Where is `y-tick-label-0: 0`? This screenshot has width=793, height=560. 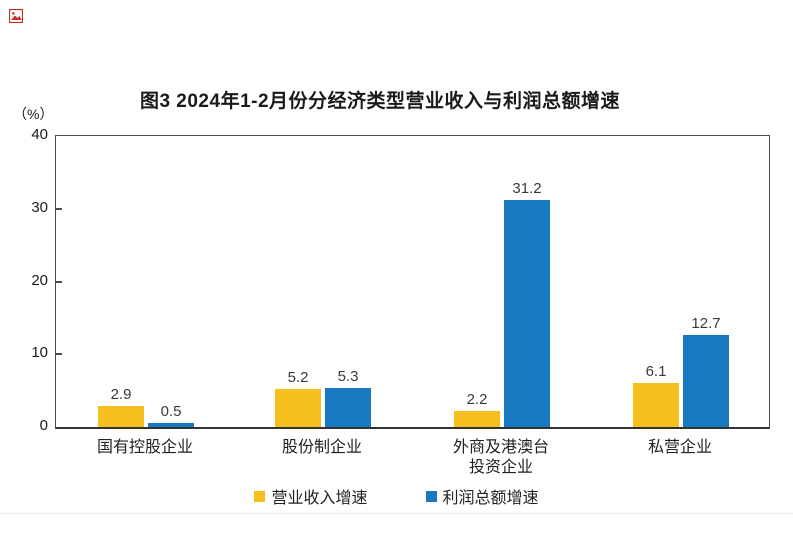
y-tick-label-0: 0 is located at coordinates (43, 425).